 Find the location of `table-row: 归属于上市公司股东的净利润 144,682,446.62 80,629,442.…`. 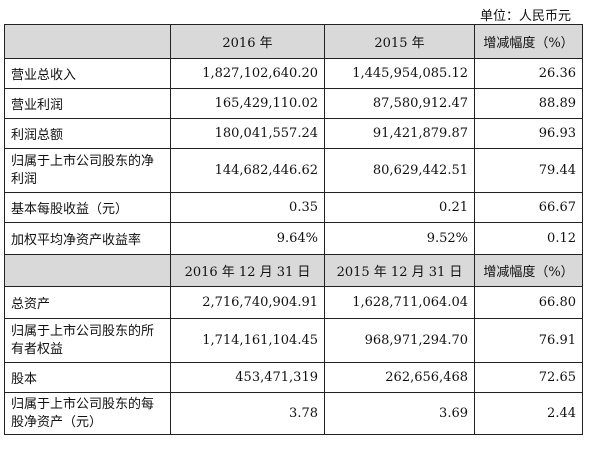

table-row: 归属于上市公司股东的净利润 144,682,446.62 80,629,442.… is located at coordinates (293, 170).